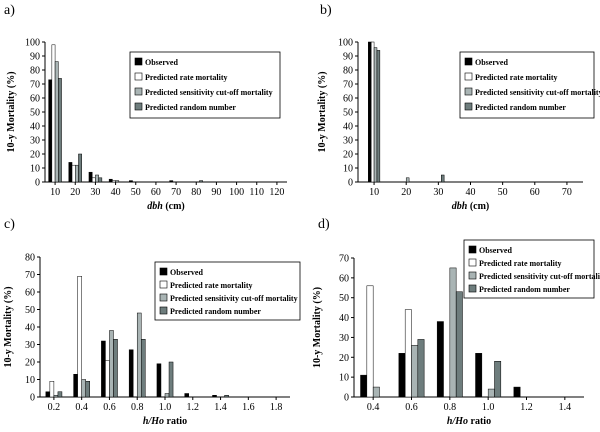  What do you see at coordinates (565, 407) in the screenshot?
I see `x-tick-label: 1.4` at bounding box center [565, 407].